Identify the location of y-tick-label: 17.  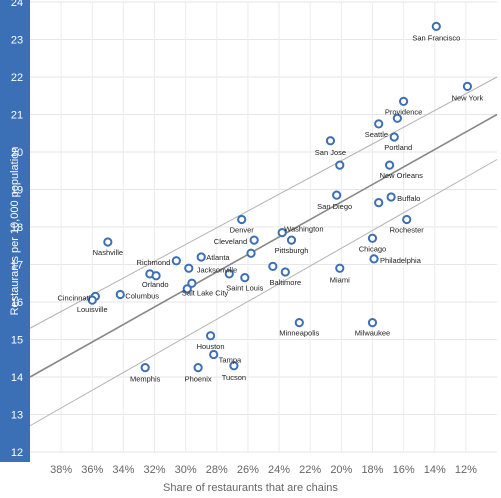
(17, 266).